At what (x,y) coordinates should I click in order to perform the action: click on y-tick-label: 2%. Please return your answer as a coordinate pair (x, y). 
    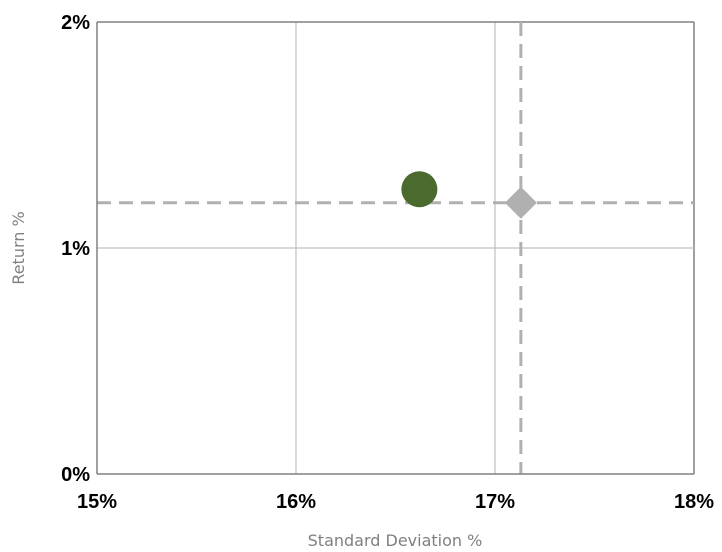
    Looking at the image, I should click on (75, 23).